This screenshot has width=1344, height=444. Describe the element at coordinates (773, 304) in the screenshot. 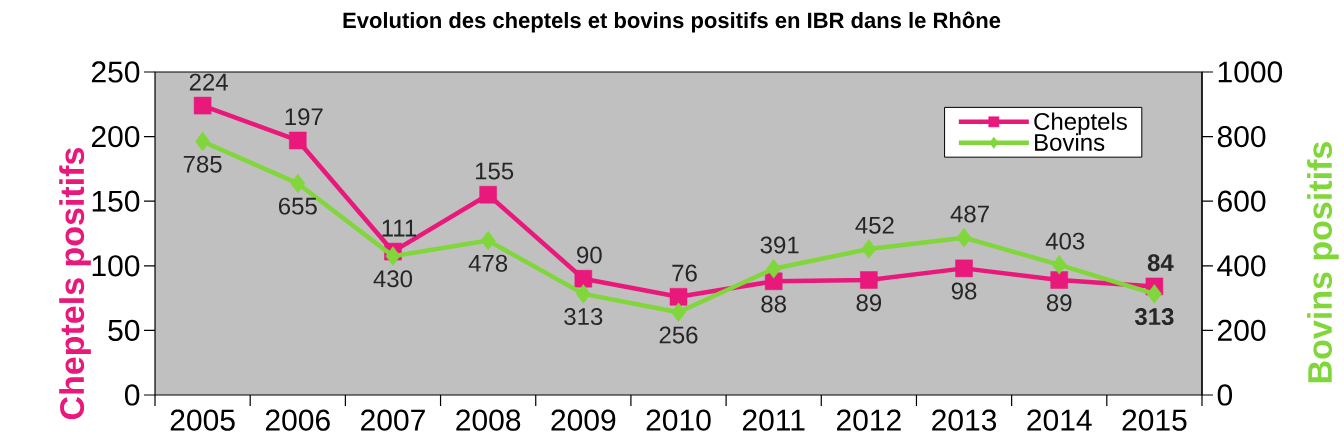

I see `data-label: 88` at that location.